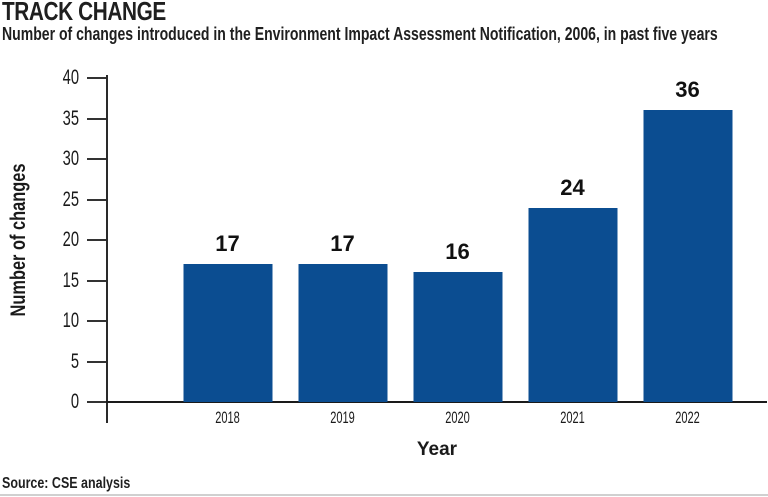  Describe the element at coordinates (70, 280) in the screenshot. I see `y-tick-label: 15` at that location.